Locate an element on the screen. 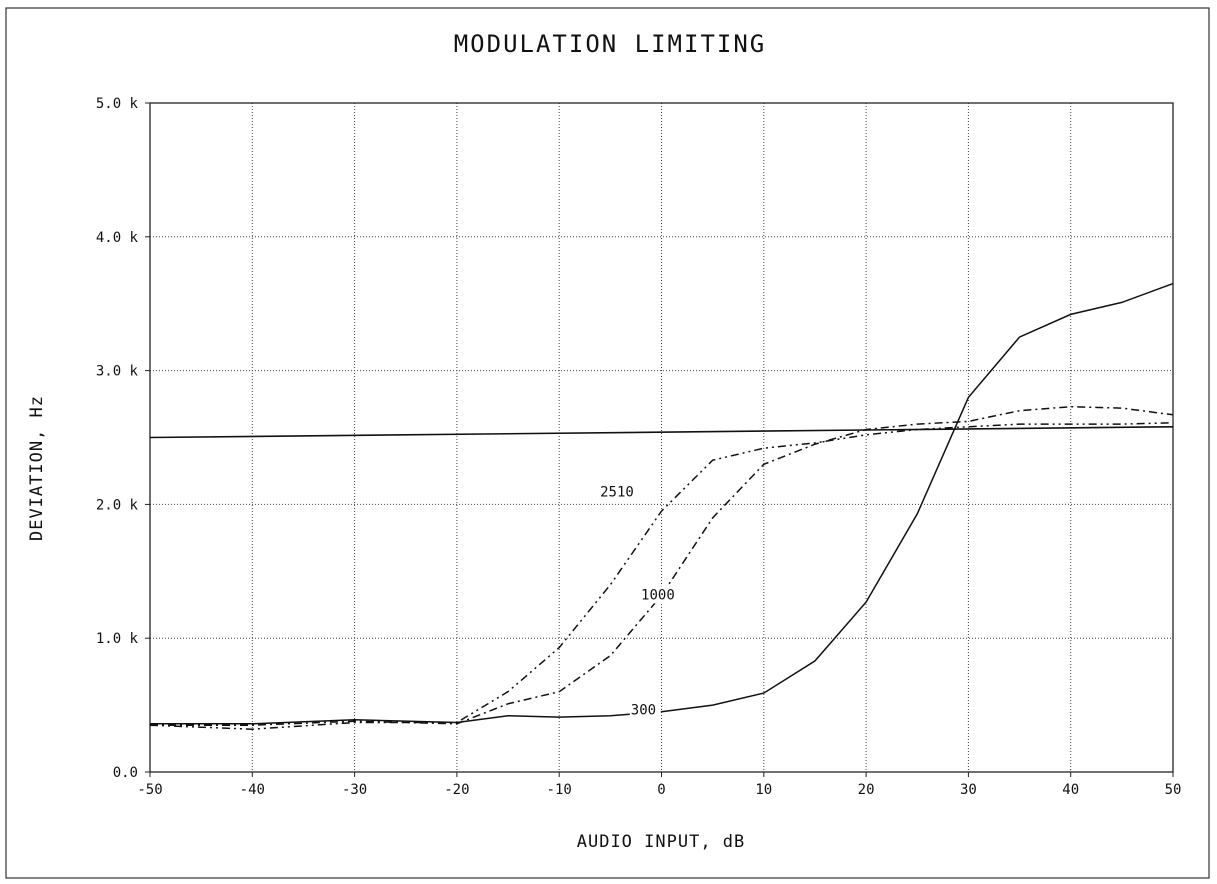  x-tick-labels: -50 -40 -30 -20 -10 0 10 20 30 40 50 is located at coordinates (659, 785).